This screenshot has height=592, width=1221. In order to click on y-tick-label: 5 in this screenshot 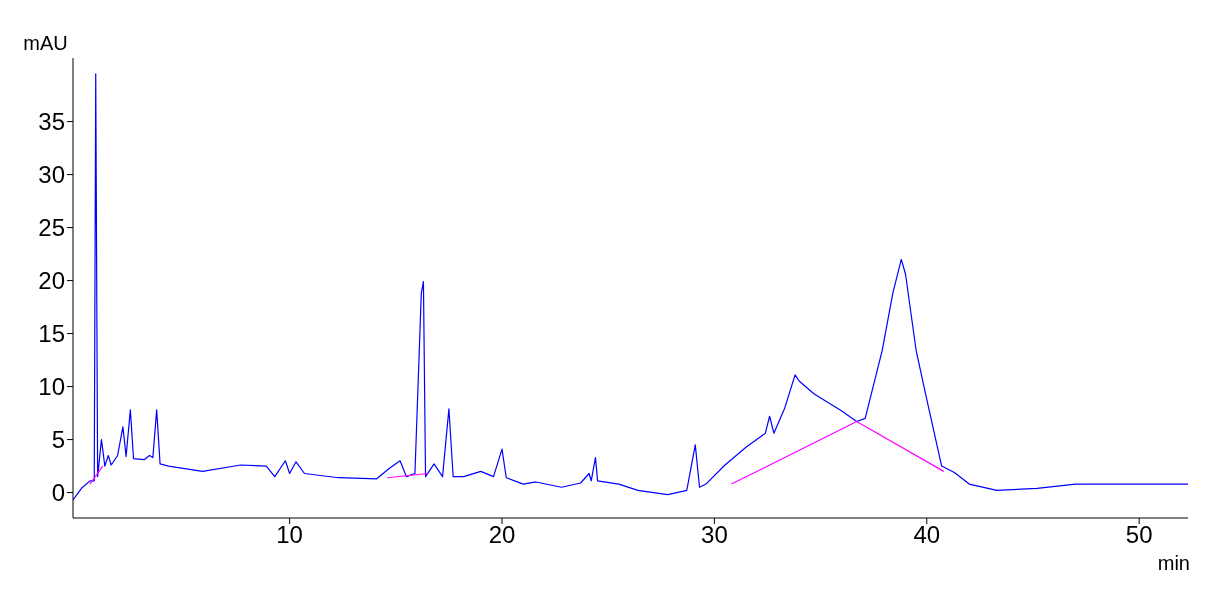, I will do `click(58, 440)`.